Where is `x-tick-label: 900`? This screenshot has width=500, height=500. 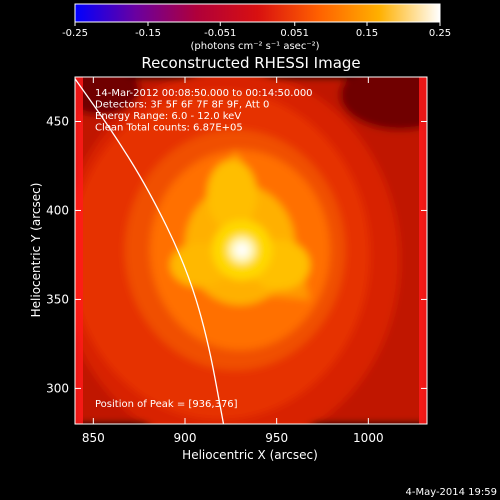 x-tick-label: 900 is located at coordinates (185, 438).